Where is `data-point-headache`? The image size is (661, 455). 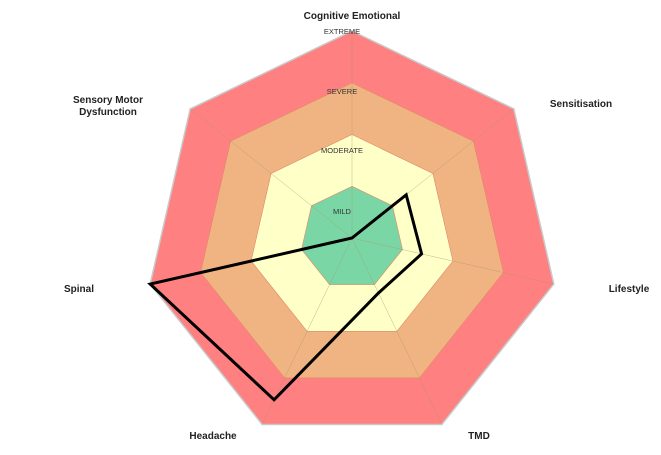
data-point-headache is located at coordinates (274, 399).